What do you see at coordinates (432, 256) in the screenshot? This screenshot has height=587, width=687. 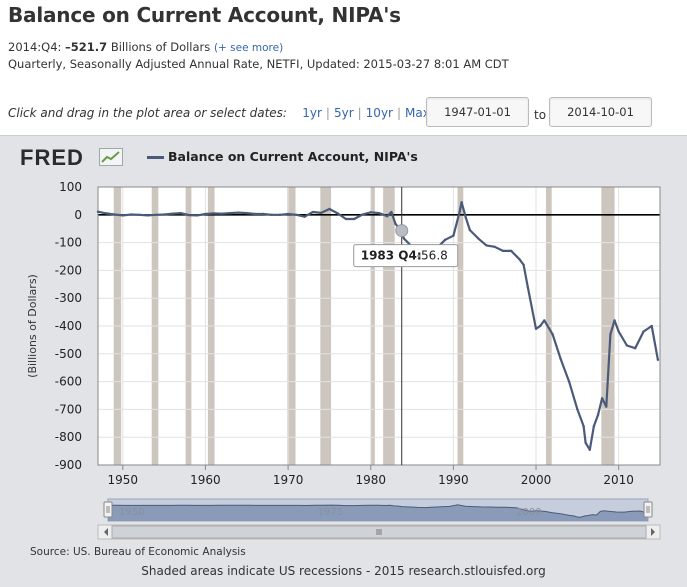 I see `tooltip-value: -56.8` at bounding box center [432, 256].